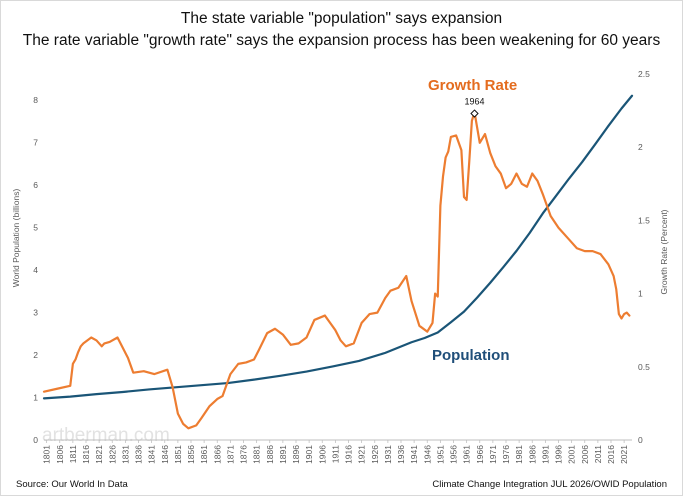 This screenshot has width=683, height=496. I want to click on x-tick-label: 1976, so click(506, 454).